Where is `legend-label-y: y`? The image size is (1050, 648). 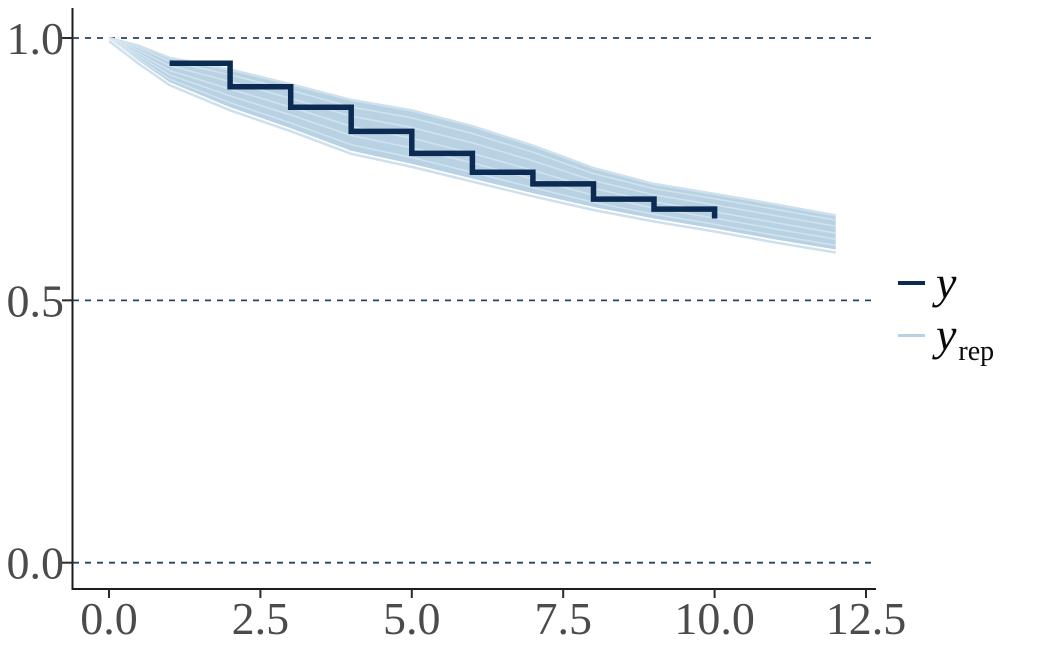 legend-label-y: y is located at coordinates (946, 282).